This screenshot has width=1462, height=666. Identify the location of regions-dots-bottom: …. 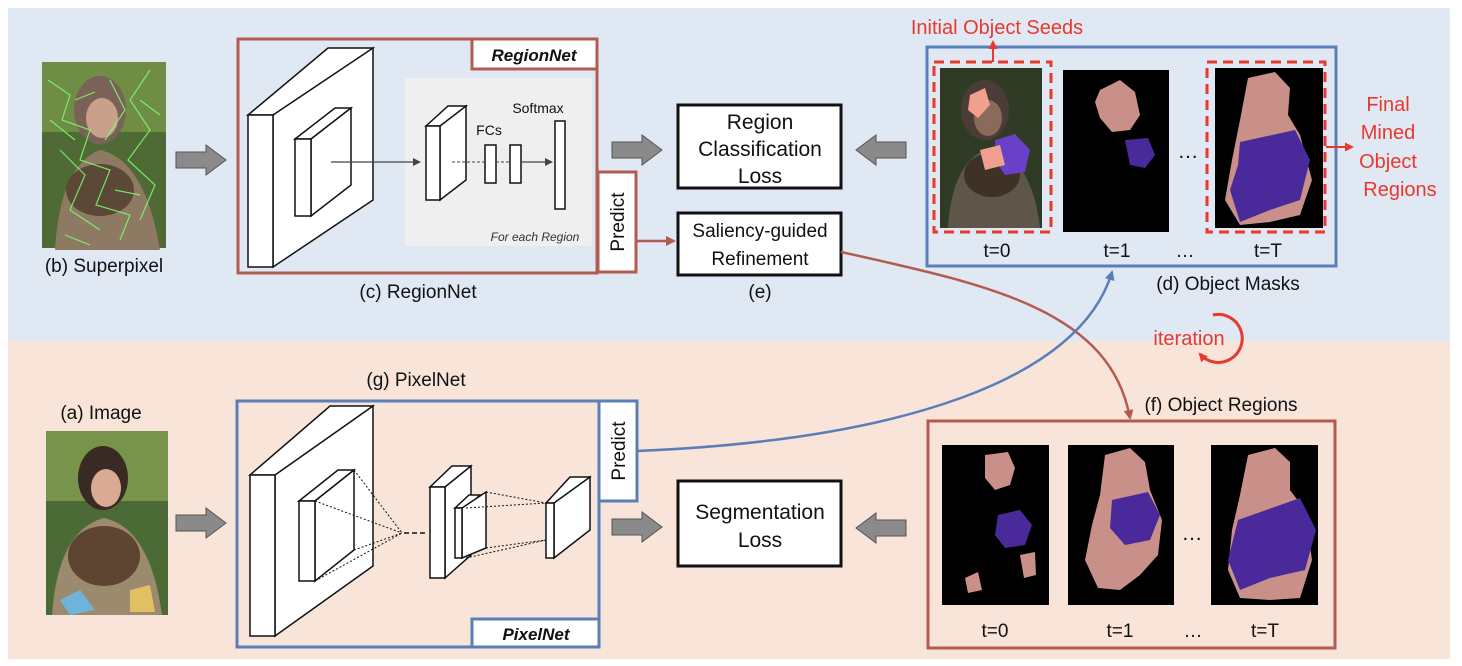
(1193, 631).